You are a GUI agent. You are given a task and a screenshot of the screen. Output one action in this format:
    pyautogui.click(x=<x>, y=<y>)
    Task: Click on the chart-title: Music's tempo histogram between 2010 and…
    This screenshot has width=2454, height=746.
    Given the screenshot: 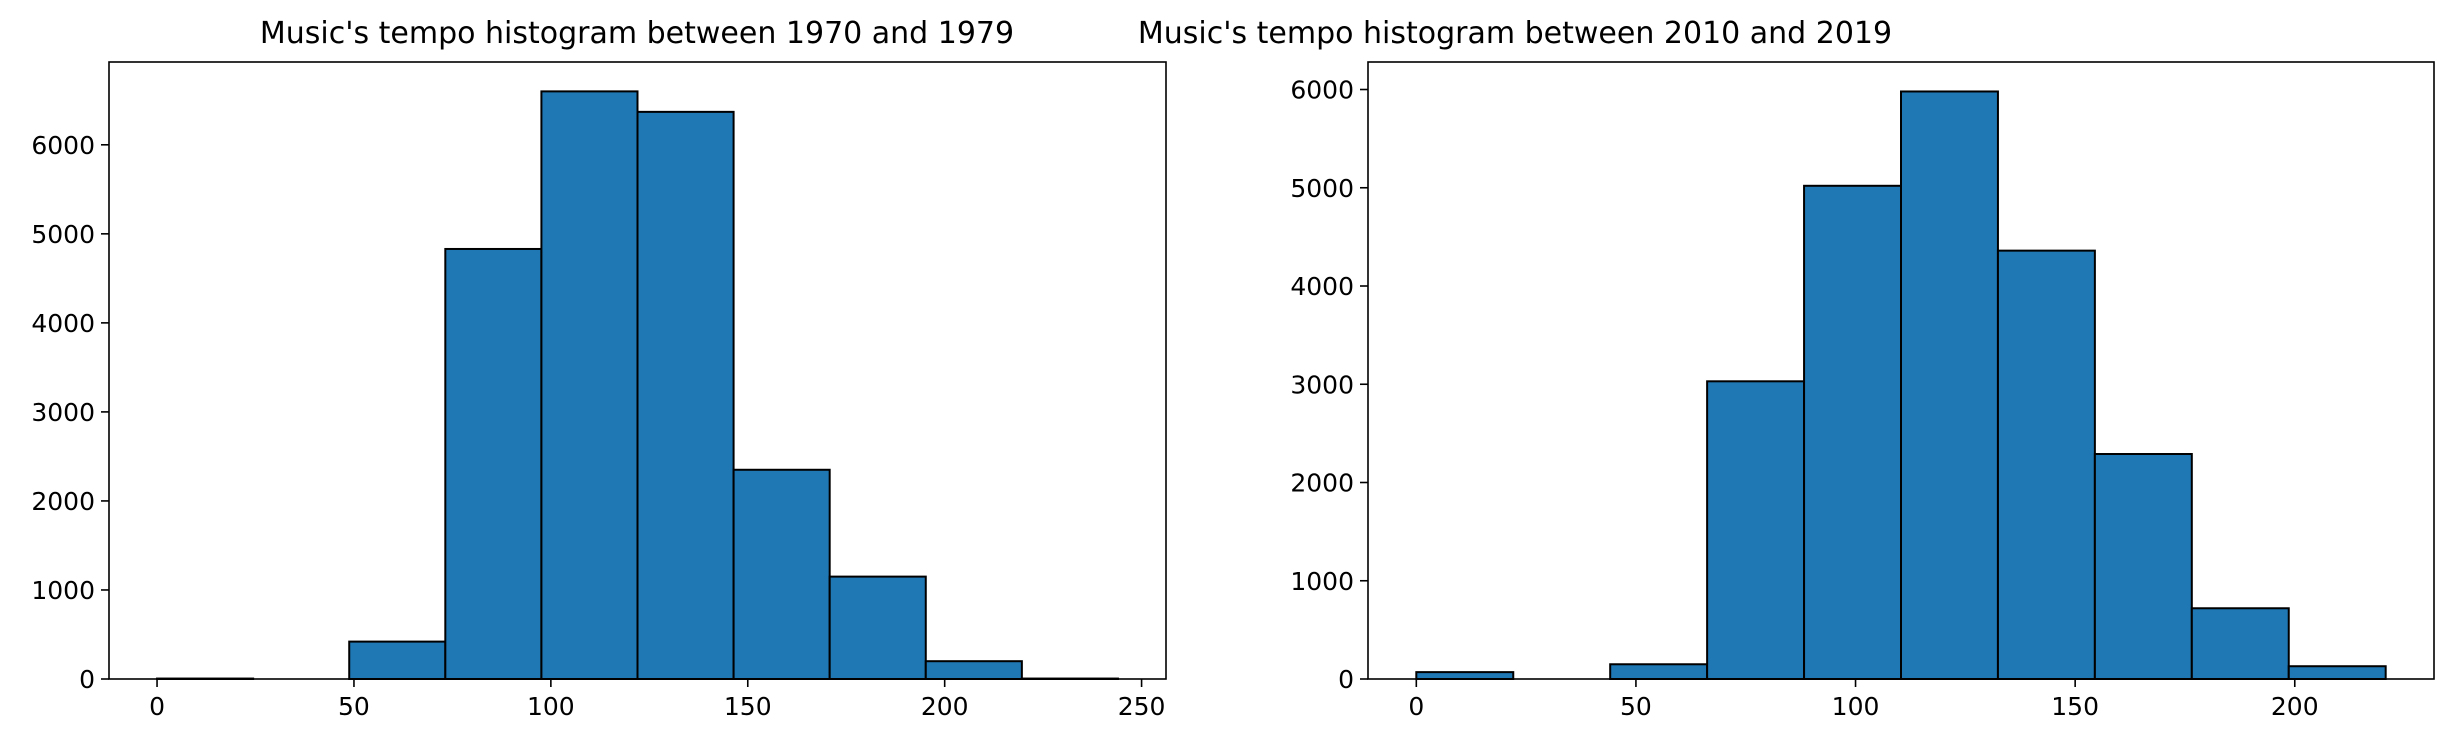 What is the action you would take?
    pyautogui.click(x=1515, y=33)
    